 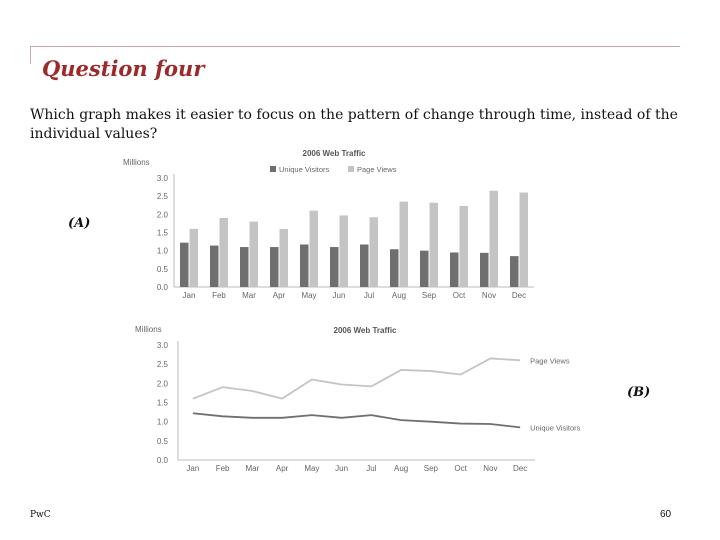 I want to click on chart-a-y-tick-label: 2.5, so click(x=163, y=196).